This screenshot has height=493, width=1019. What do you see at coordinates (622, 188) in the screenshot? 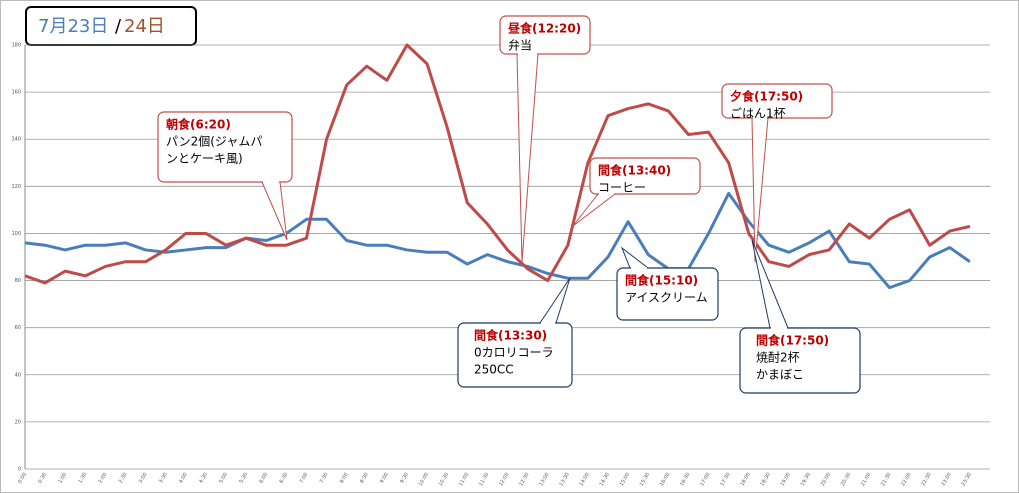
I see `callout-text: コーヒー` at bounding box center [622, 188].